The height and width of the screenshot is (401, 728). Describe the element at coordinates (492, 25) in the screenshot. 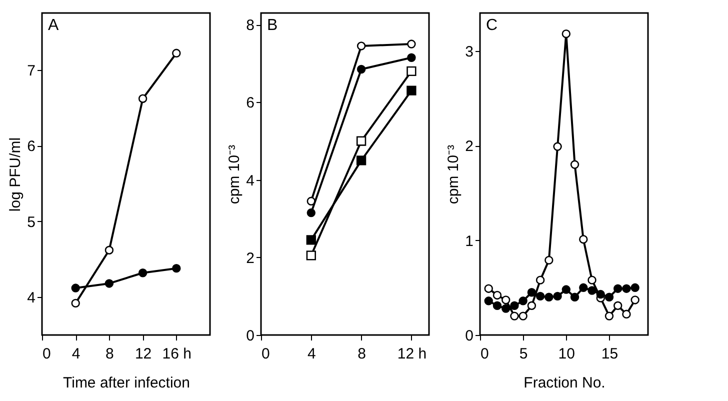

I see `annotation: C` at that location.